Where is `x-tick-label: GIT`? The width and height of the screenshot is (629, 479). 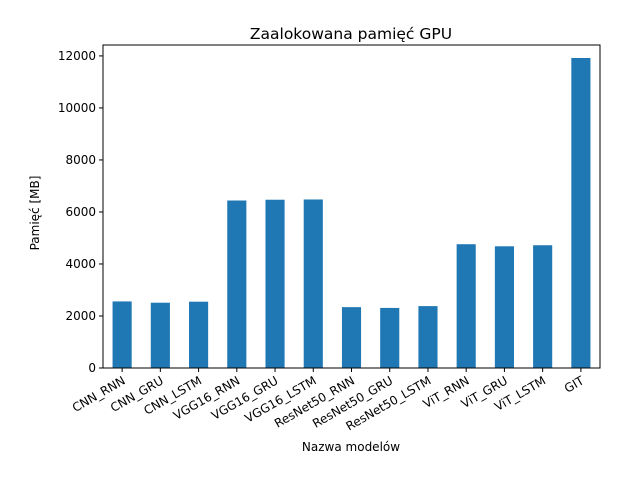 x-tick-label: GIT is located at coordinates (574, 384).